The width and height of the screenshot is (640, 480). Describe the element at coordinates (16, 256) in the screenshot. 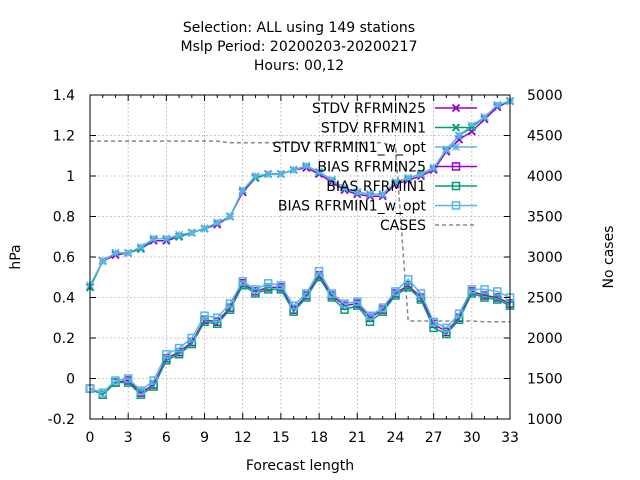

I see `y-axis-label: hPa` at that location.